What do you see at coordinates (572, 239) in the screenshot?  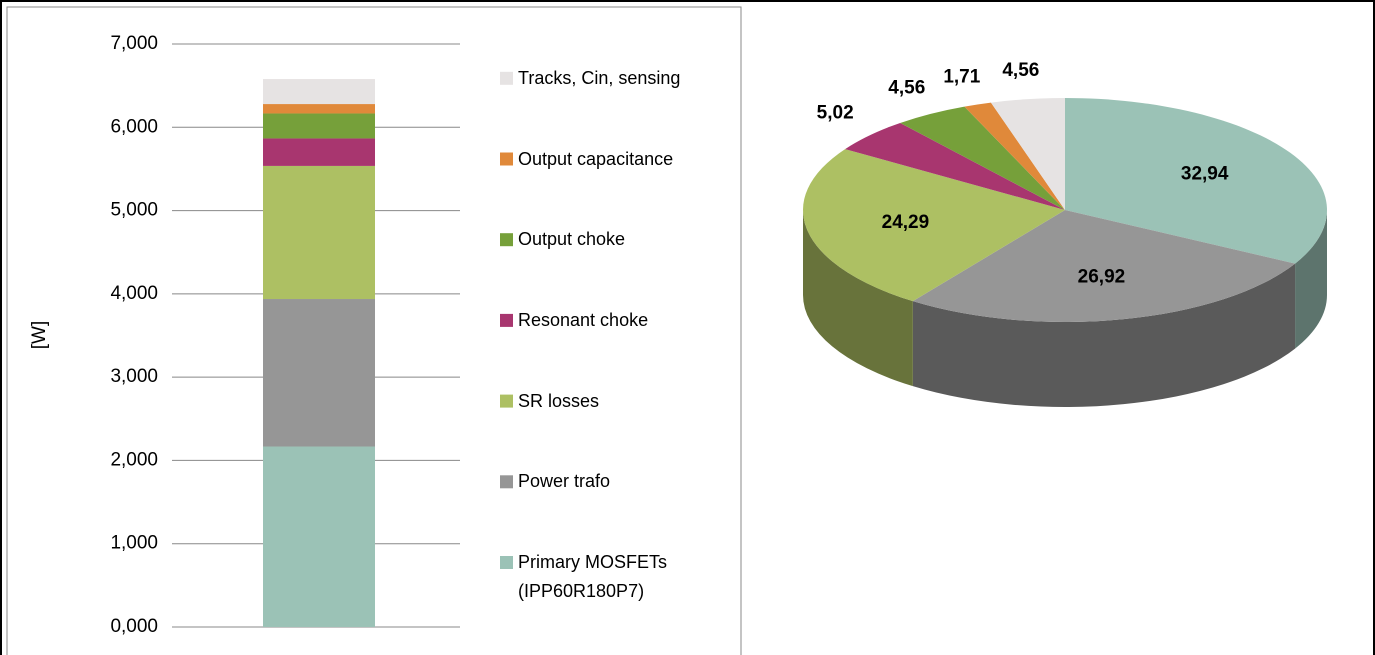 I see `legend-label: Output choke` at bounding box center [572, 239].